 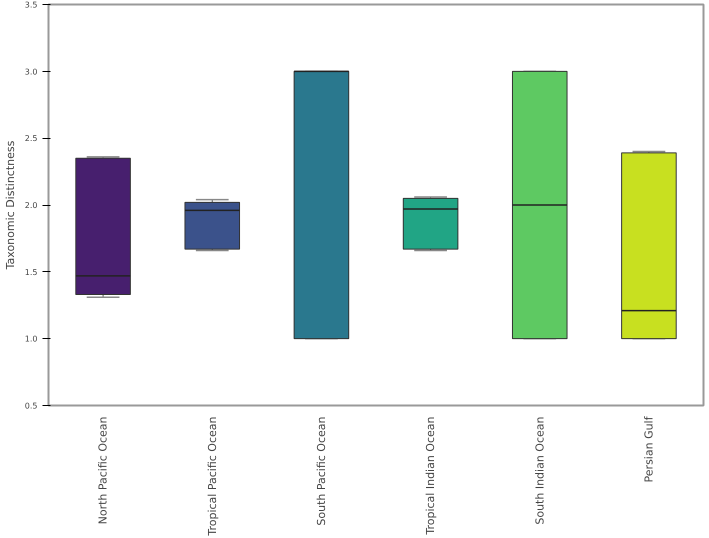 What do you see at coordinates (31, 5) in the screenshot?
I see `y-tick-label: 3.5` at bounding box center [31, 5].